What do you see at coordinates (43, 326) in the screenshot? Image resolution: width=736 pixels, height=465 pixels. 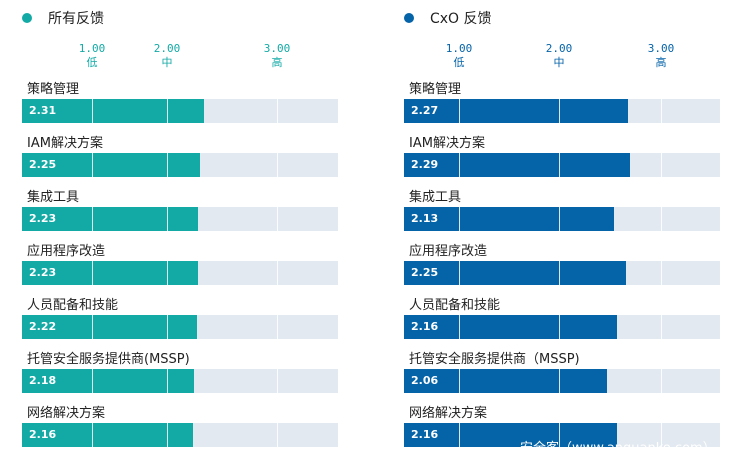 I see `bar-value-label: 2.22` at bounding box center [43, 326].